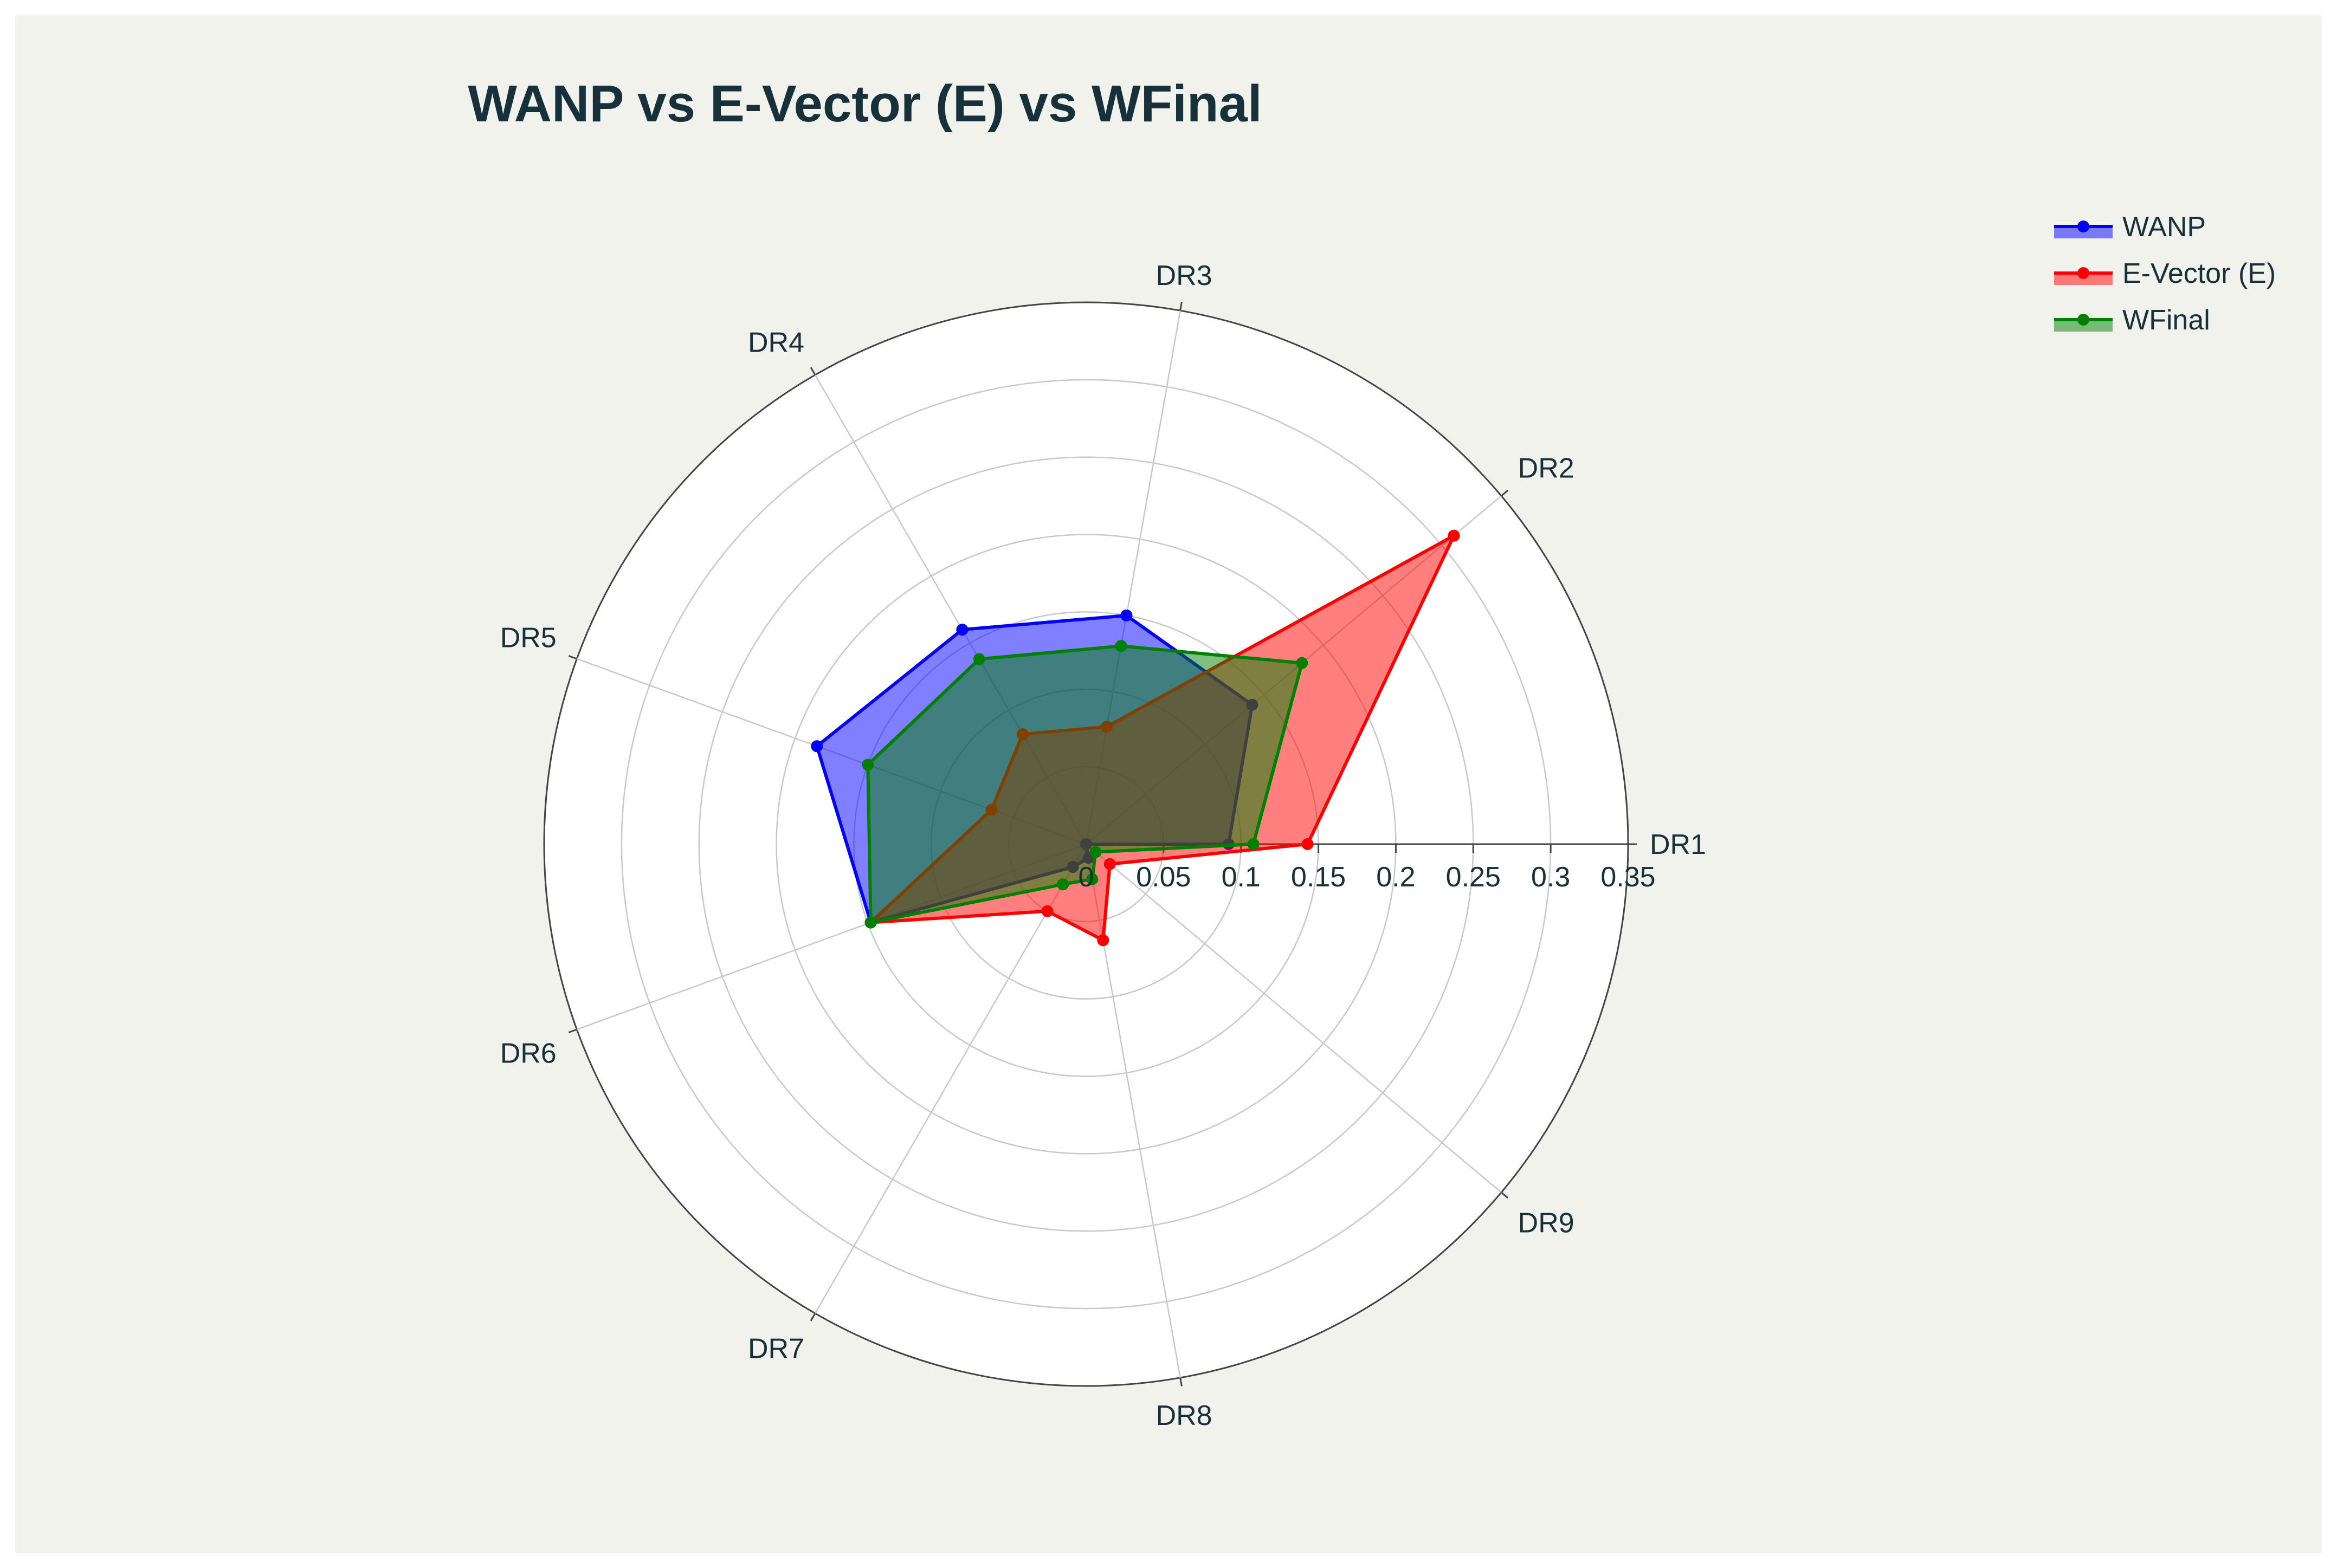 Image resolution: width=2337 pixels, height=1568 pixels. What do you see at coordinates (1095, 852) in the screenshot?
I see `data-point-wfinal-dr9` at bounding box center [1095, 852].